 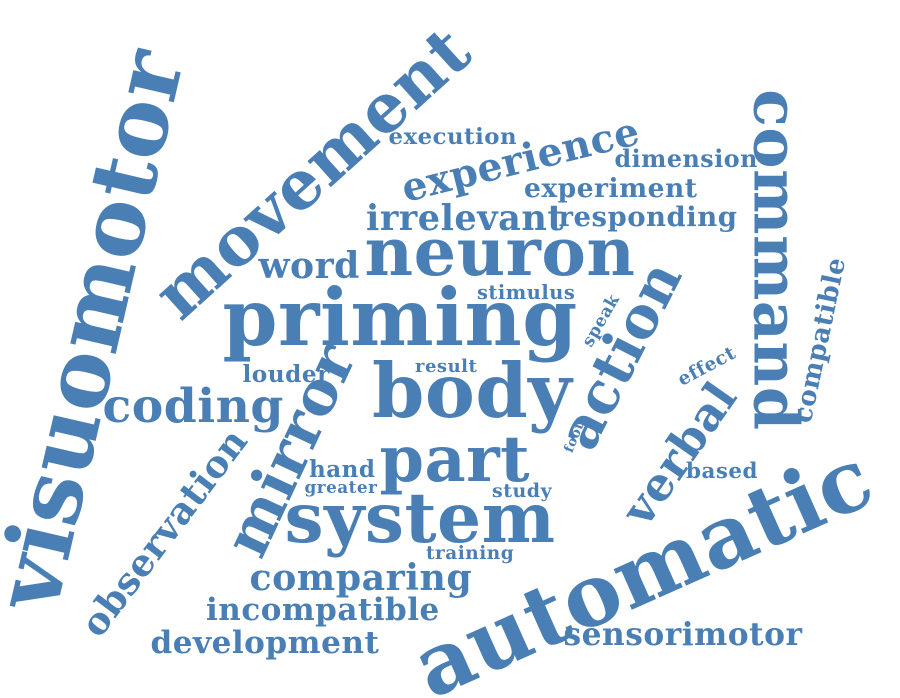 What do you see at coordinates (400, 317) in the screenshot?
I see `word-priming: priming` at bounding box center [400, 317].